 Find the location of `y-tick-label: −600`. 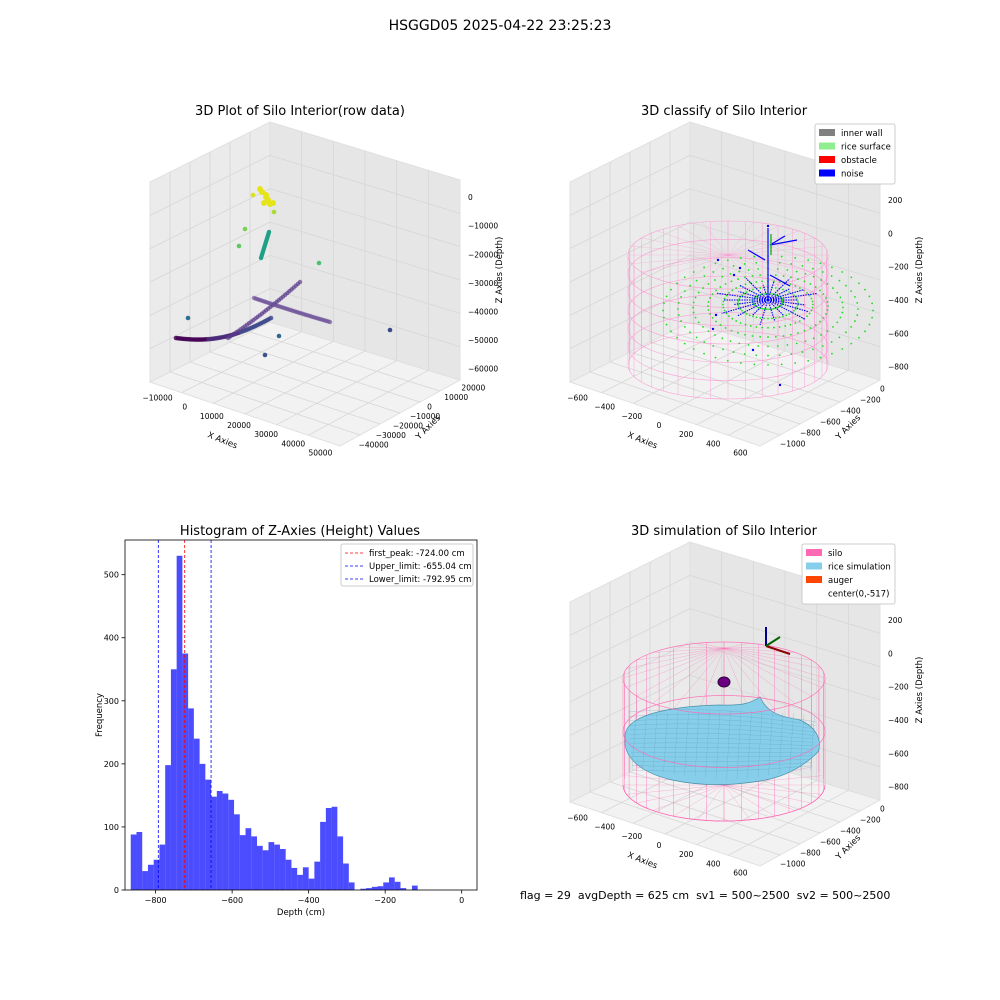

y-tick-label: −600 is located at coordinates (830, 422).